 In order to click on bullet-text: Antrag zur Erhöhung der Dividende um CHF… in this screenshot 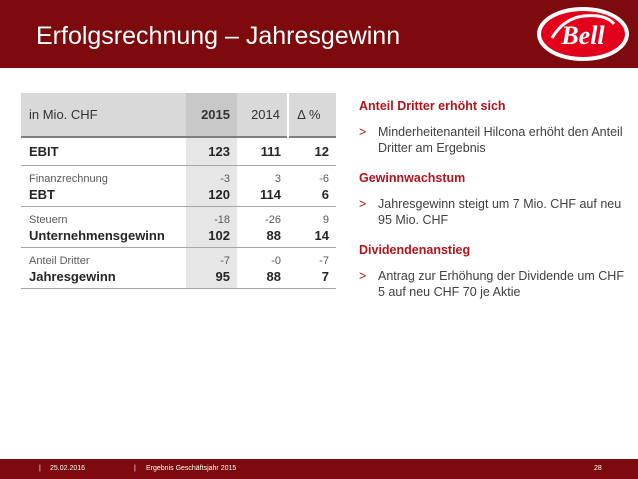, I will do `click(501, 284)`.